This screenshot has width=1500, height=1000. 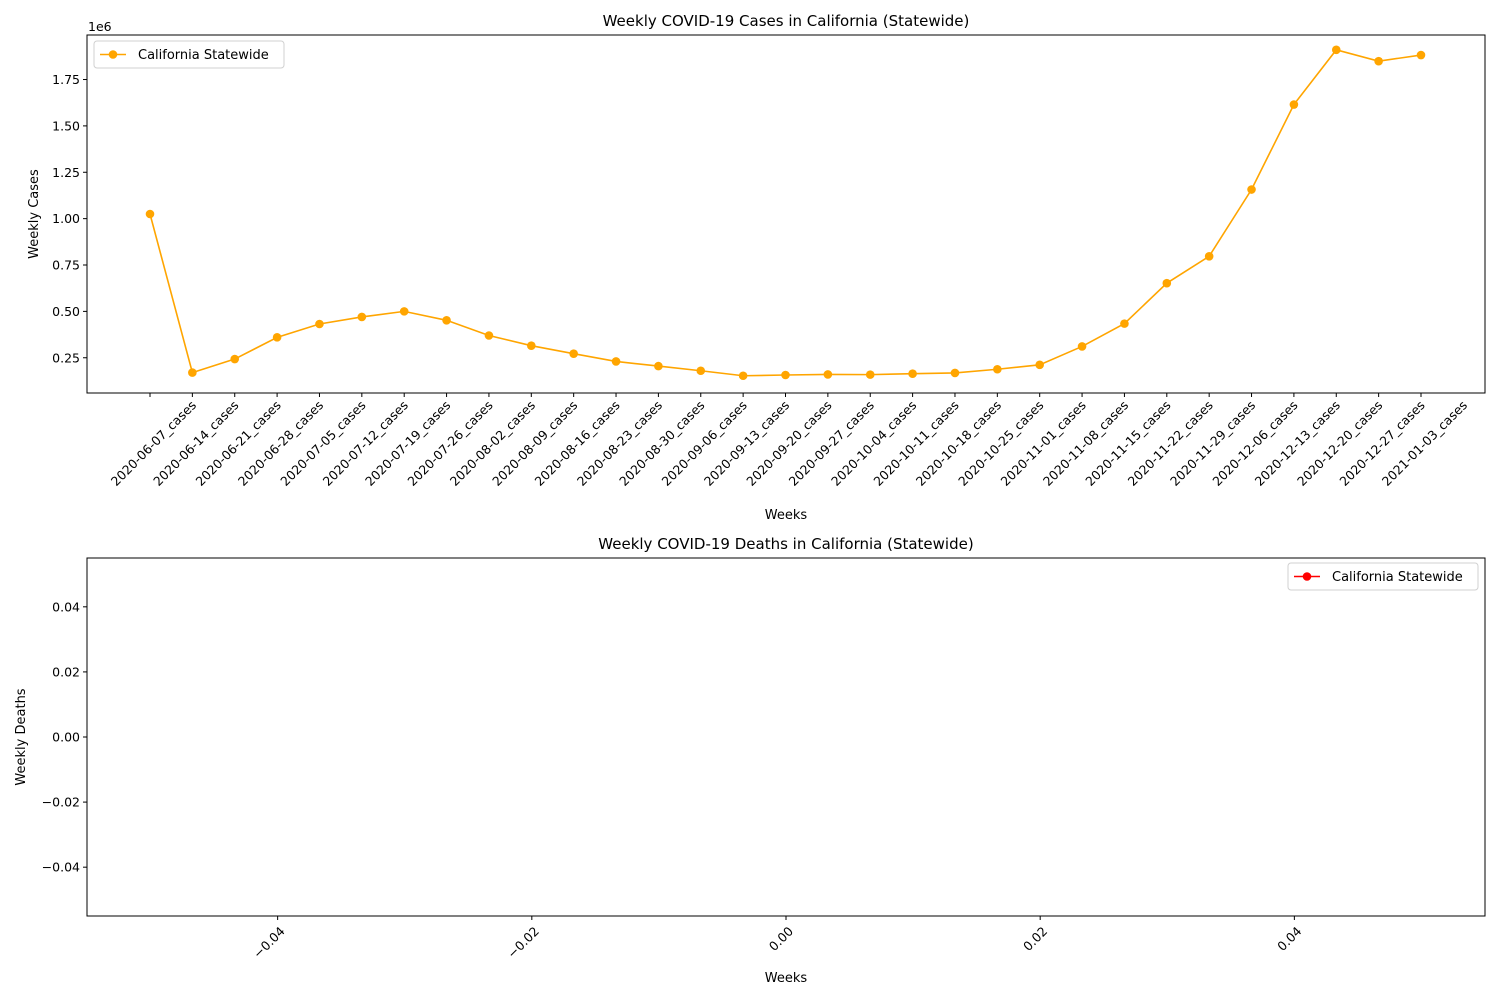 I want to click on deaths-x-tick-label: −0.04, so click(x=269, y=942).